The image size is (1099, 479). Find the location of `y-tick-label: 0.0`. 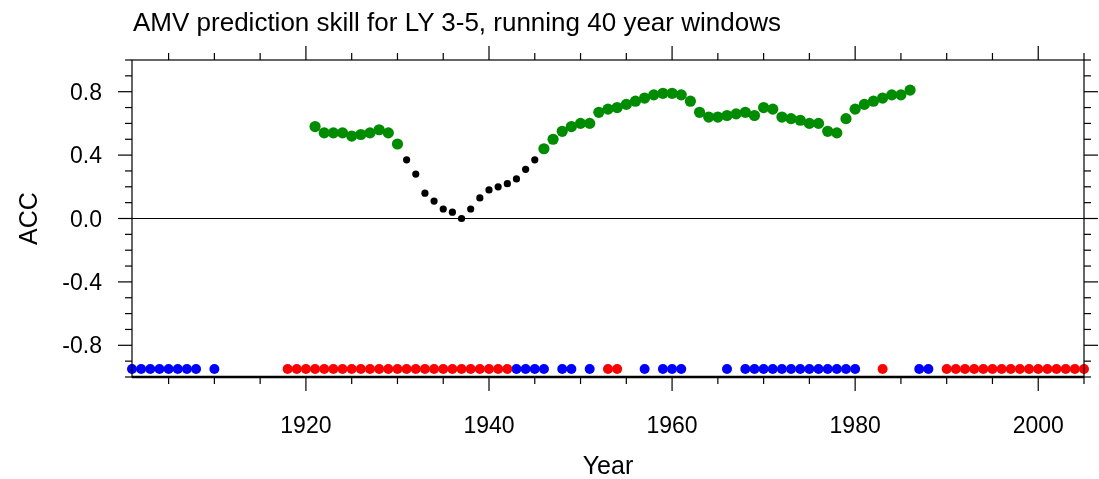

y-tick-label: 0.0 is located at coordinates (86, 218).